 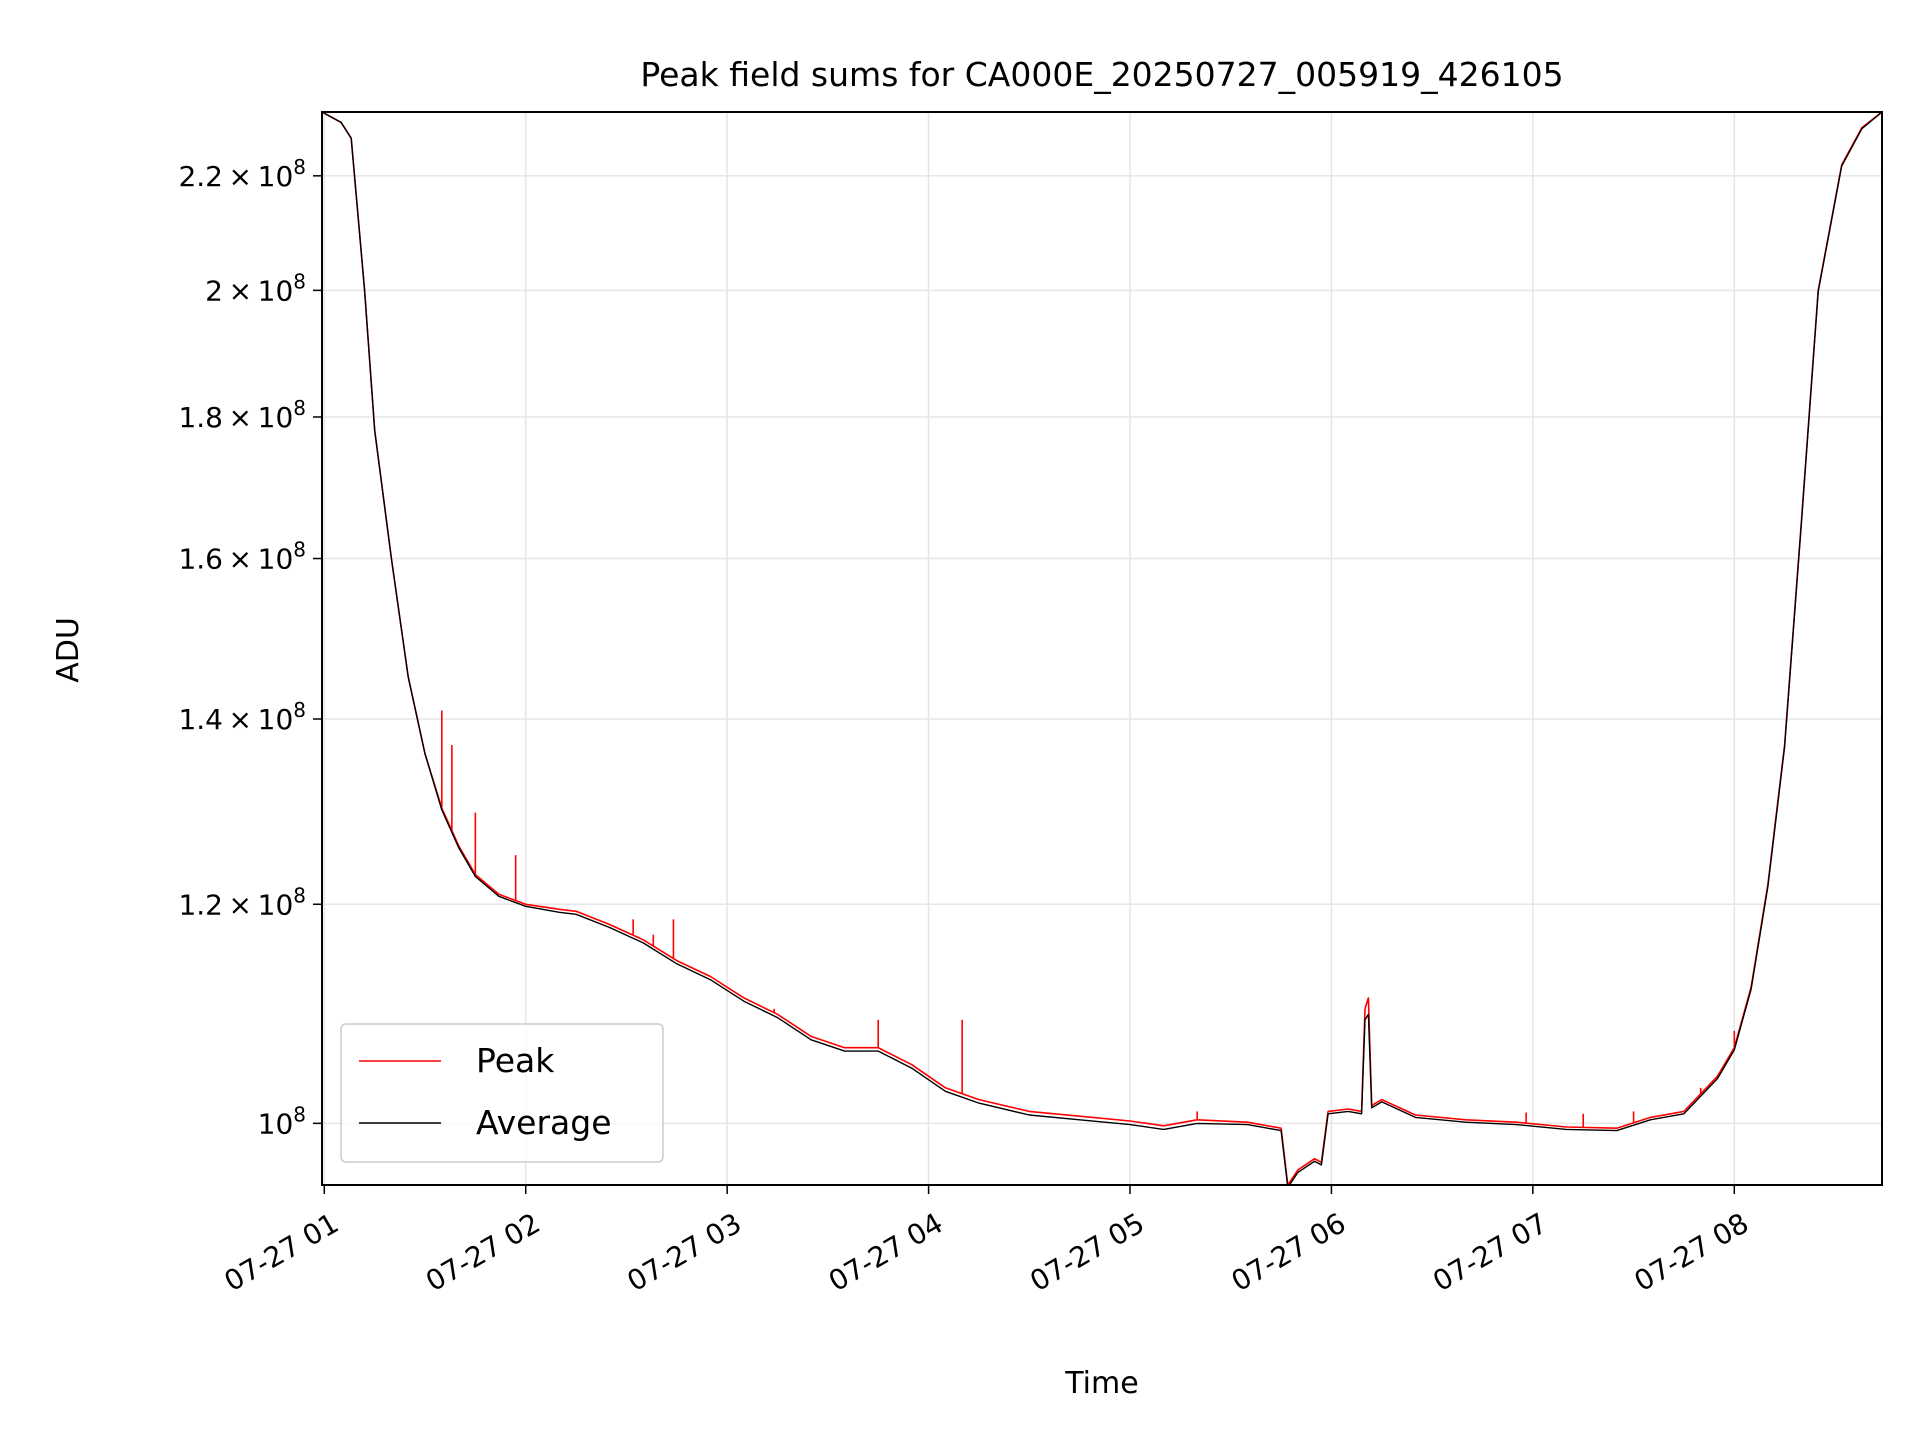 What do you see at coordinates (282, 1121) in the screenshot?
I see `y-tick-label: 108` at bounding box center [282, 1121].